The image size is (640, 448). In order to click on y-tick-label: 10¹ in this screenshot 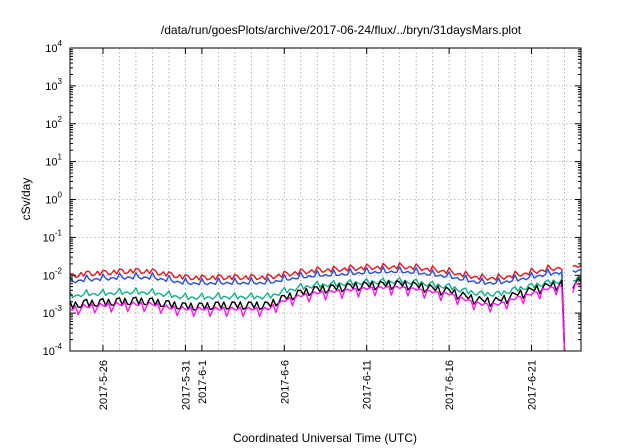, I will do `click(53, 161)`.